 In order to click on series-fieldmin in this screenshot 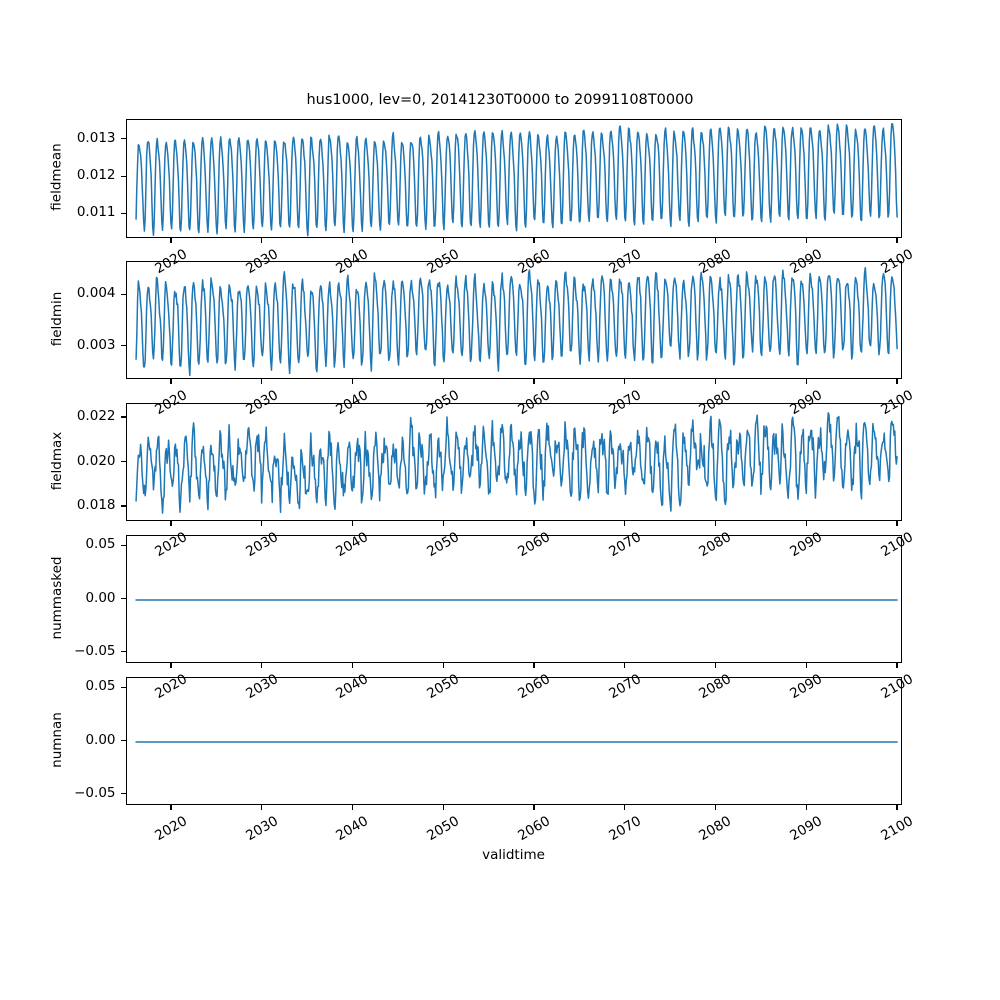, I will do `click(516, 321)`.